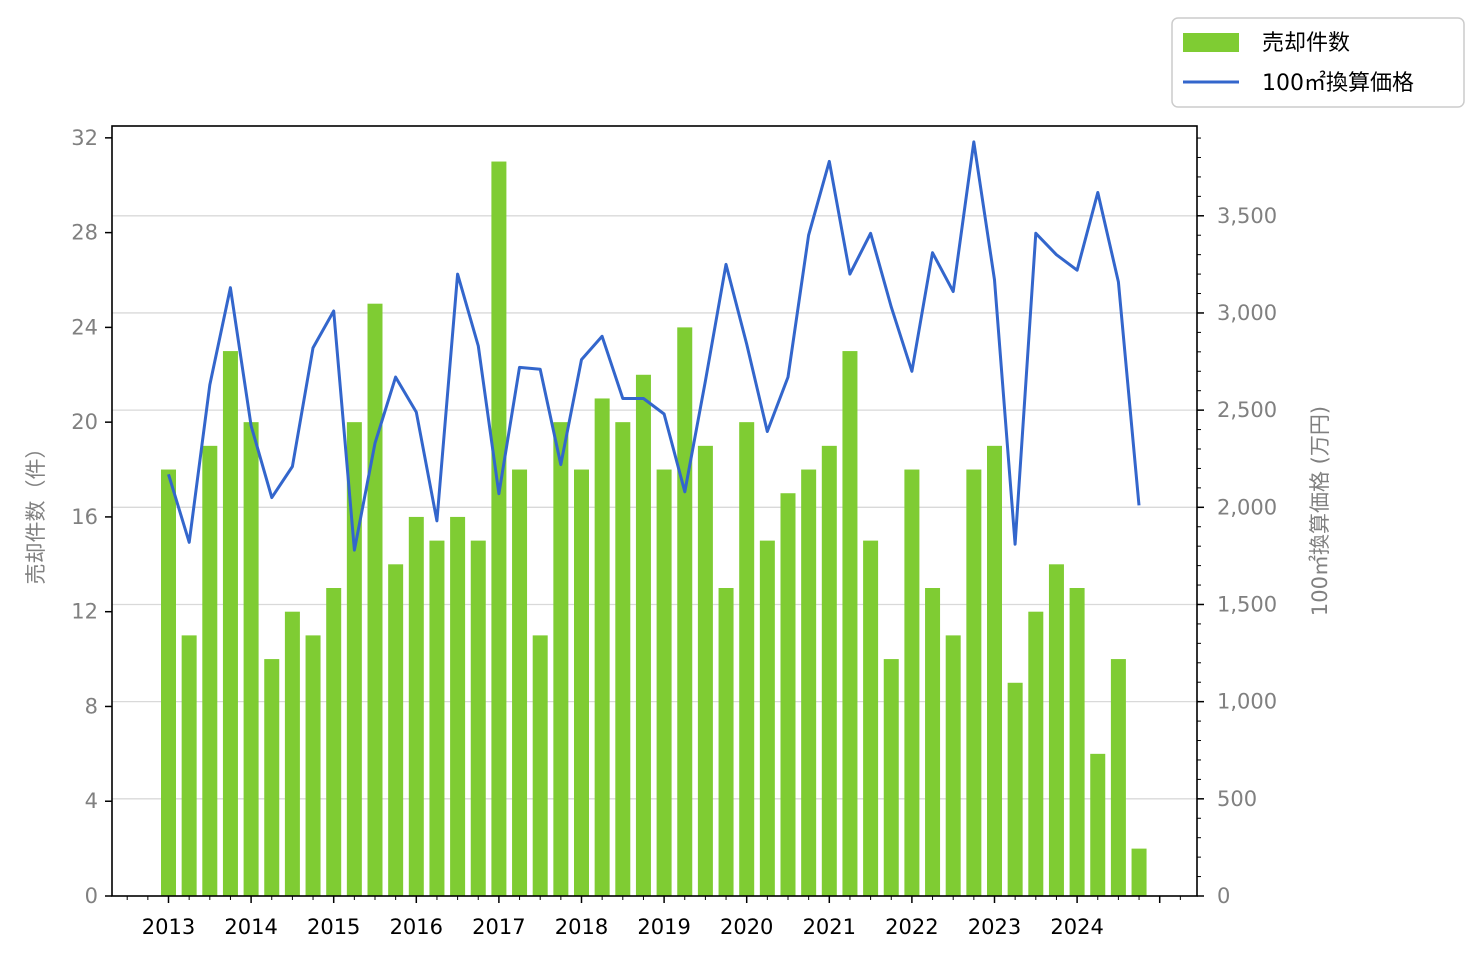  Describe the element at coordinates (1223, 896) in the screenshot. I see `y2-tick-label: 0` at that location.